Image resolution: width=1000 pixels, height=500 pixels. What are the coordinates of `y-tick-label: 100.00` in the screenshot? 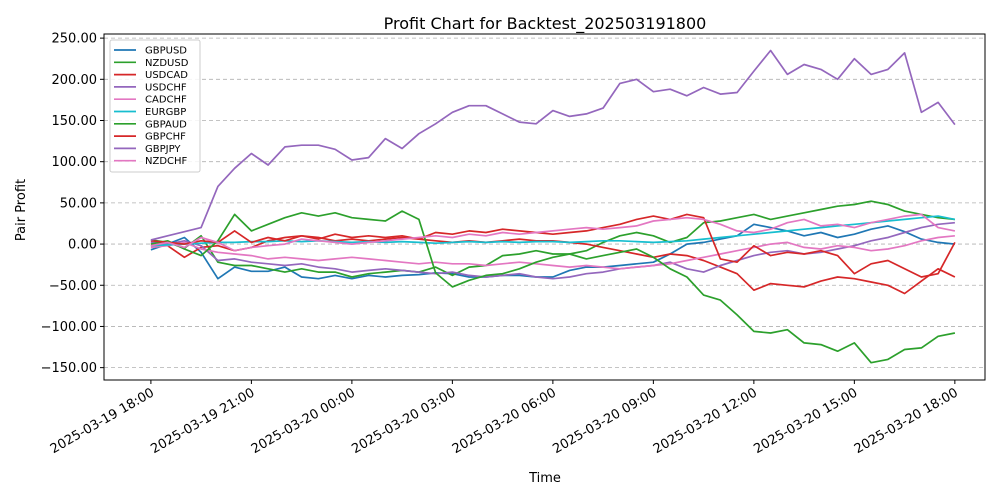 It's located at (75, 162).